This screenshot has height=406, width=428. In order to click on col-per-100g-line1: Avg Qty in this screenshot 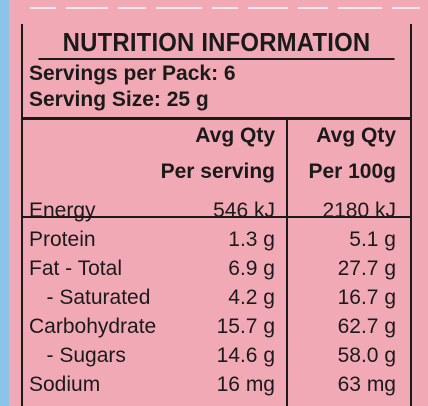, I will do `click(356, 135)`.